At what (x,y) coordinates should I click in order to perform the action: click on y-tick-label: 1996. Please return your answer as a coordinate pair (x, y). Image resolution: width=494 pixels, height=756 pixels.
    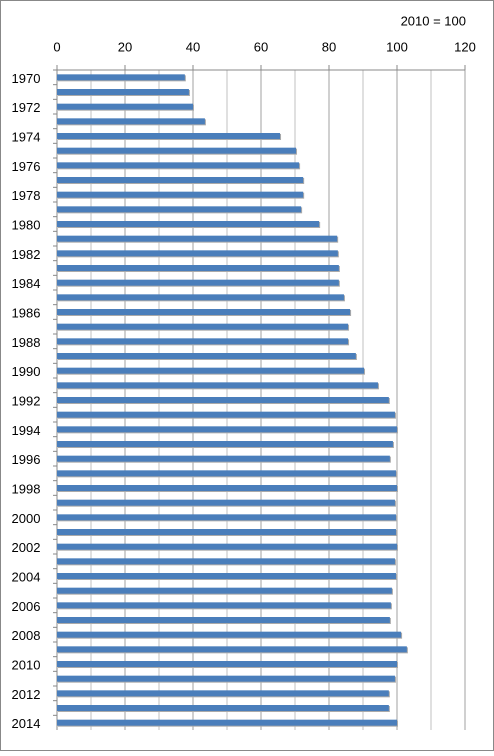
    Looking at the image, I should click on (26, 459).